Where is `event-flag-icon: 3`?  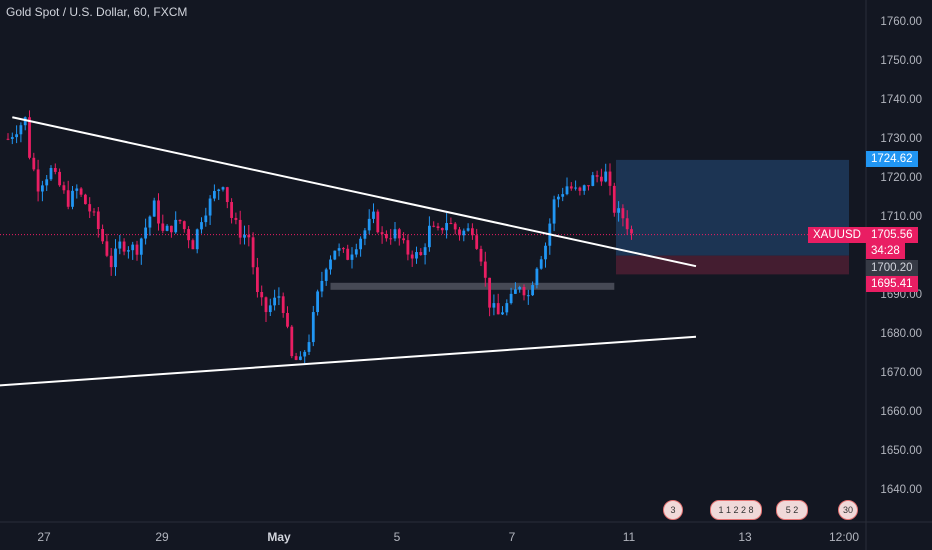
event-flag-icon: 3 is located at coordinates (673, 510).